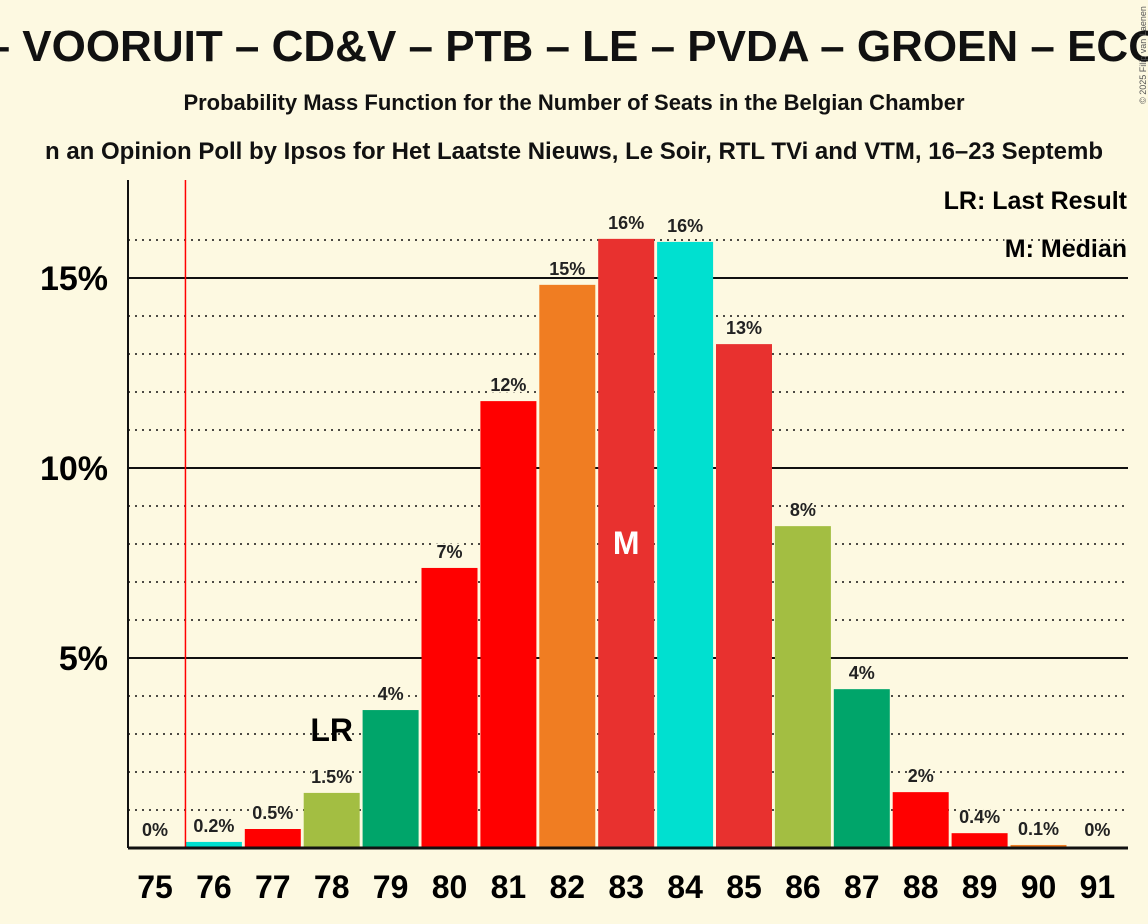 The image size is (1148, 924). Describe the element at coordinates (567, 269) in the screenshot. I see `data-label: 15%` at that location.